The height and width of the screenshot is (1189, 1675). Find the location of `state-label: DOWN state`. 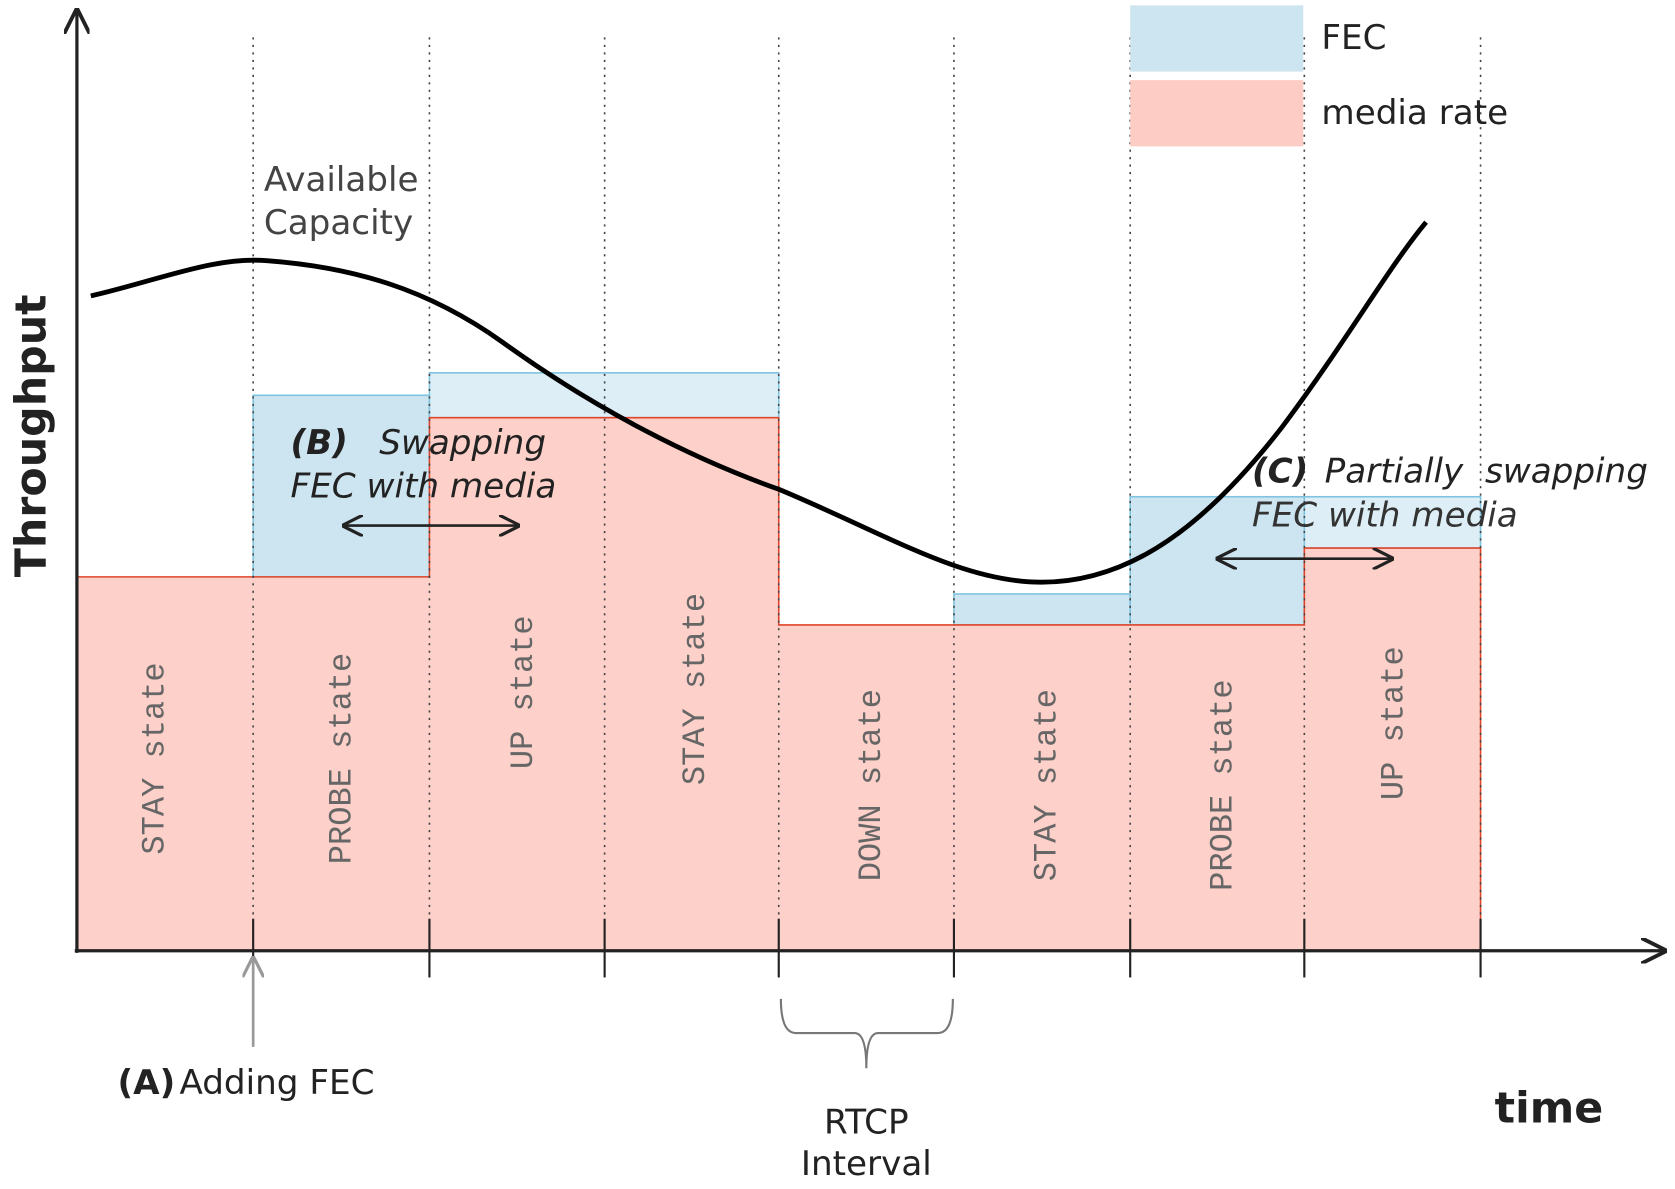

state-label: DOWN state is located at coordinates (871, 785).